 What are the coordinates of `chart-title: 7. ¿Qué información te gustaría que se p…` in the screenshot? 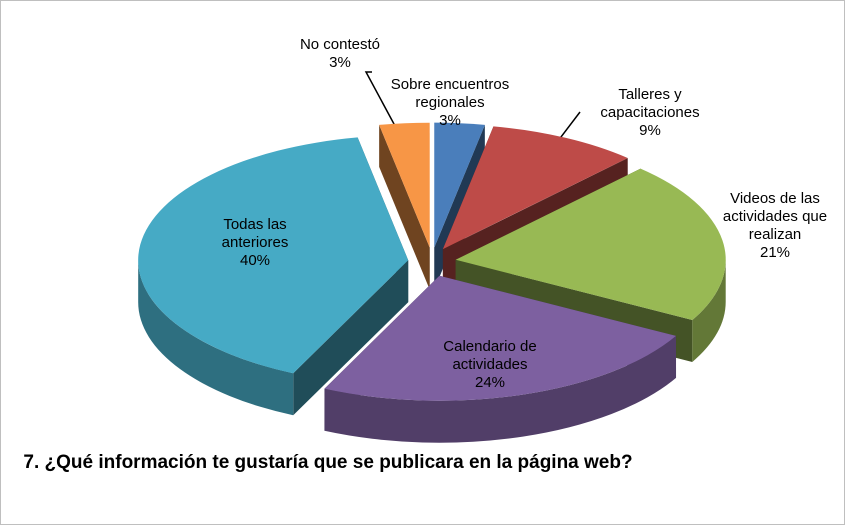 It's located at (328, 462).